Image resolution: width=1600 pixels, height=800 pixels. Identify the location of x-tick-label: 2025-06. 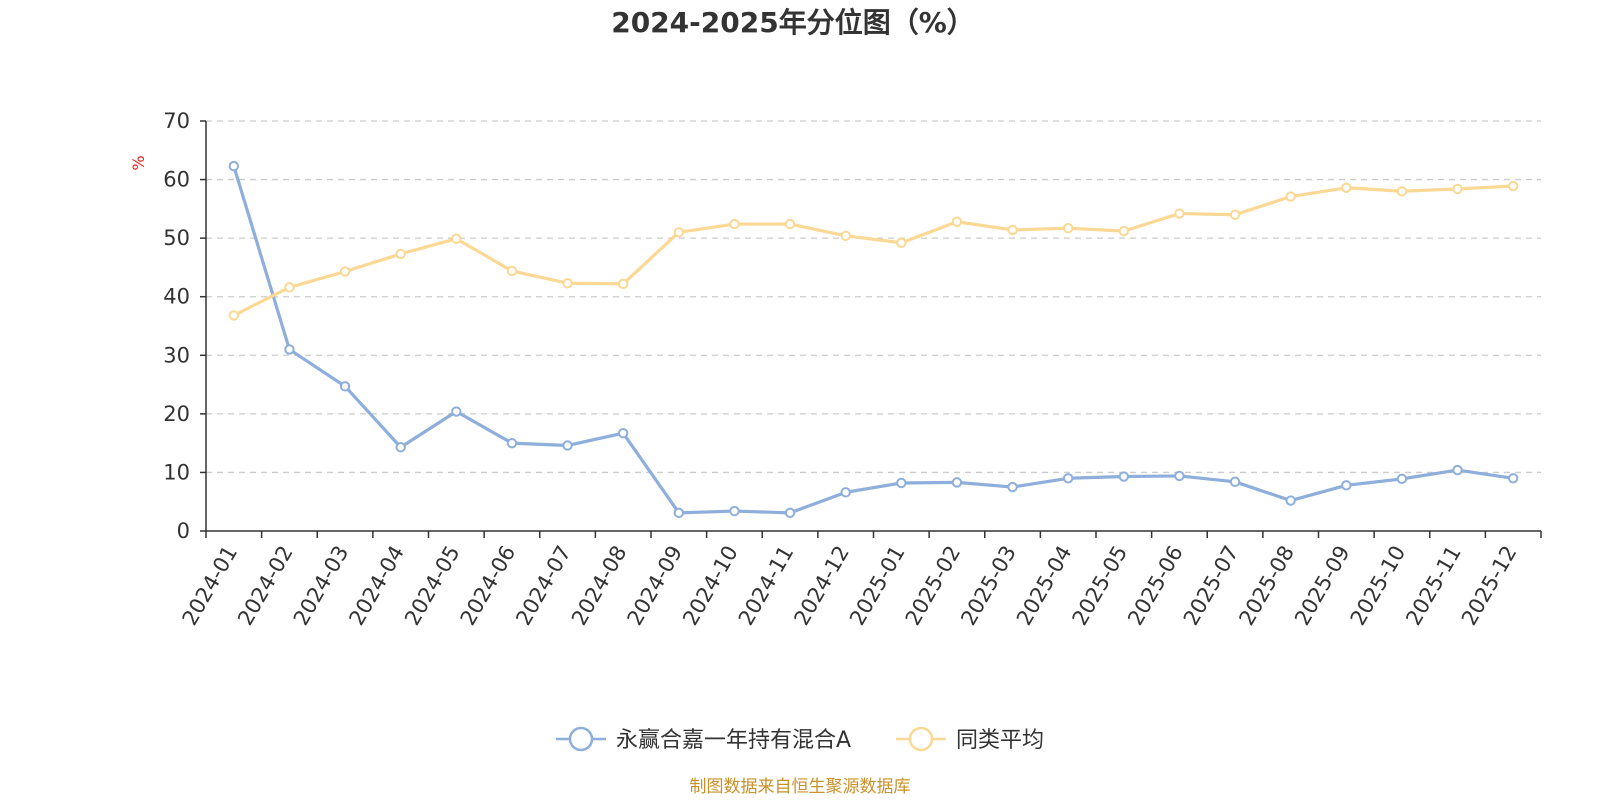
(1155, 586).